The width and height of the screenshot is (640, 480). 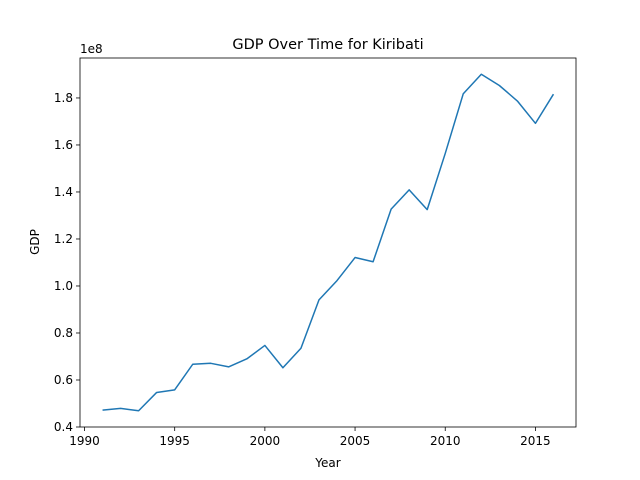 What do you see at coordinates (174, 441) in the screenshot?
I see `x-tick-label: 1995` at bounding box center [174, 441].